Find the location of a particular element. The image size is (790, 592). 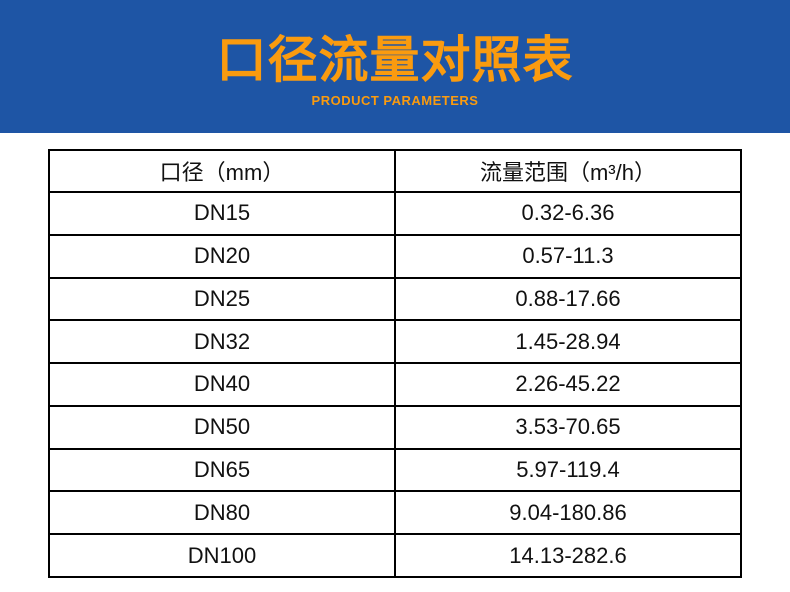

page-subtitle: PRODUCT PARAMETERS is located at coordinates (395, 100).